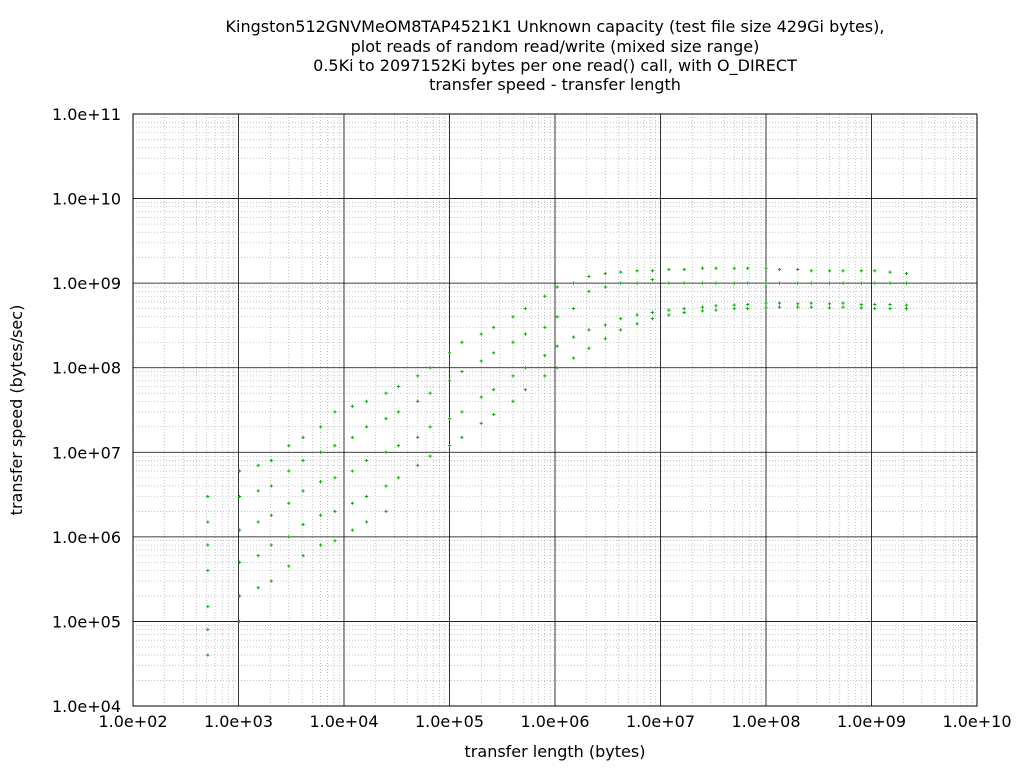 This screenshot has height=768, width=1024. Describe the element at coordinates (86, 283) in the screenshot. I see `y-tick-label: 1.0e+09` at that location.